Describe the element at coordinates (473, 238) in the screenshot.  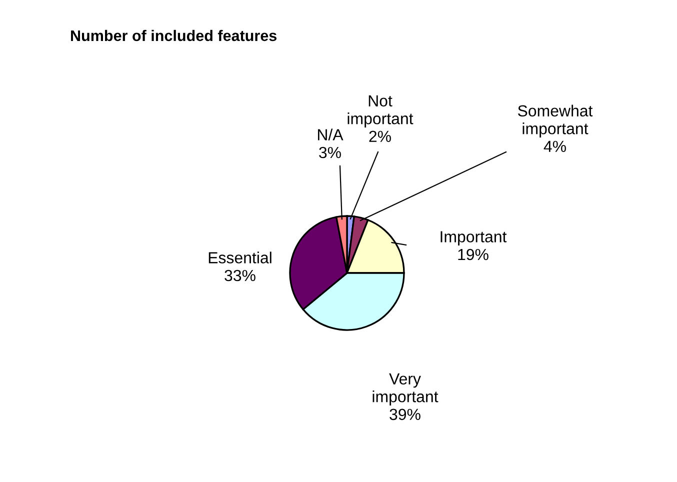
I see `legend-label: Important` at that location.